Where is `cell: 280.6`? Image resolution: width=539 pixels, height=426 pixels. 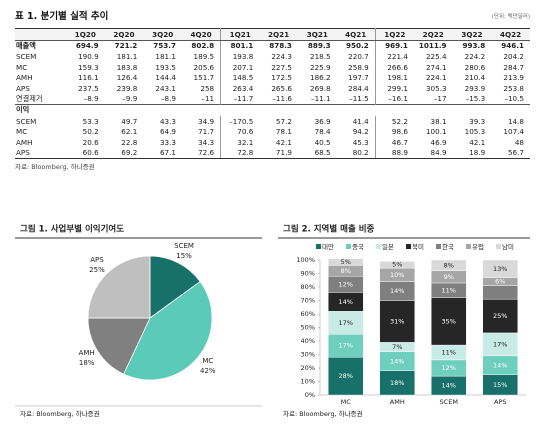 cell: 280.6 is located at coordinates (475, 67).